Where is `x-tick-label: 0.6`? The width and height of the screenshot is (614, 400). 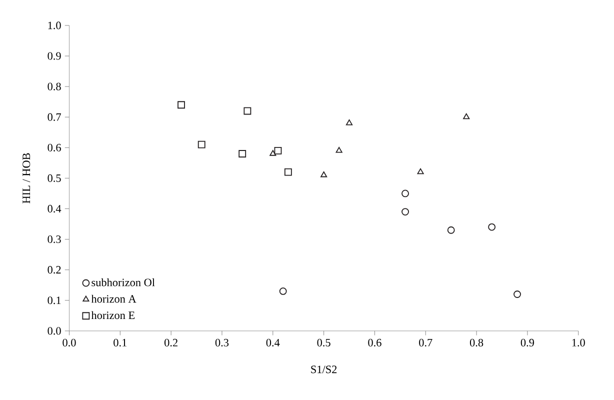 x-tick-label: 0.6 is located at coordinates (375, 342).